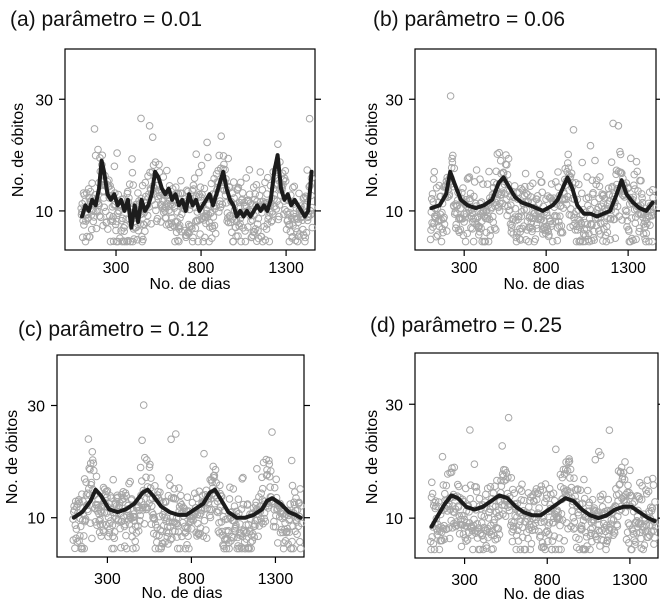  What do you see at coordinates (372, 150) in the screenshot?
I see `panel-b-y-axis-label: No. de óbitos` at bounding box center [372, 150].